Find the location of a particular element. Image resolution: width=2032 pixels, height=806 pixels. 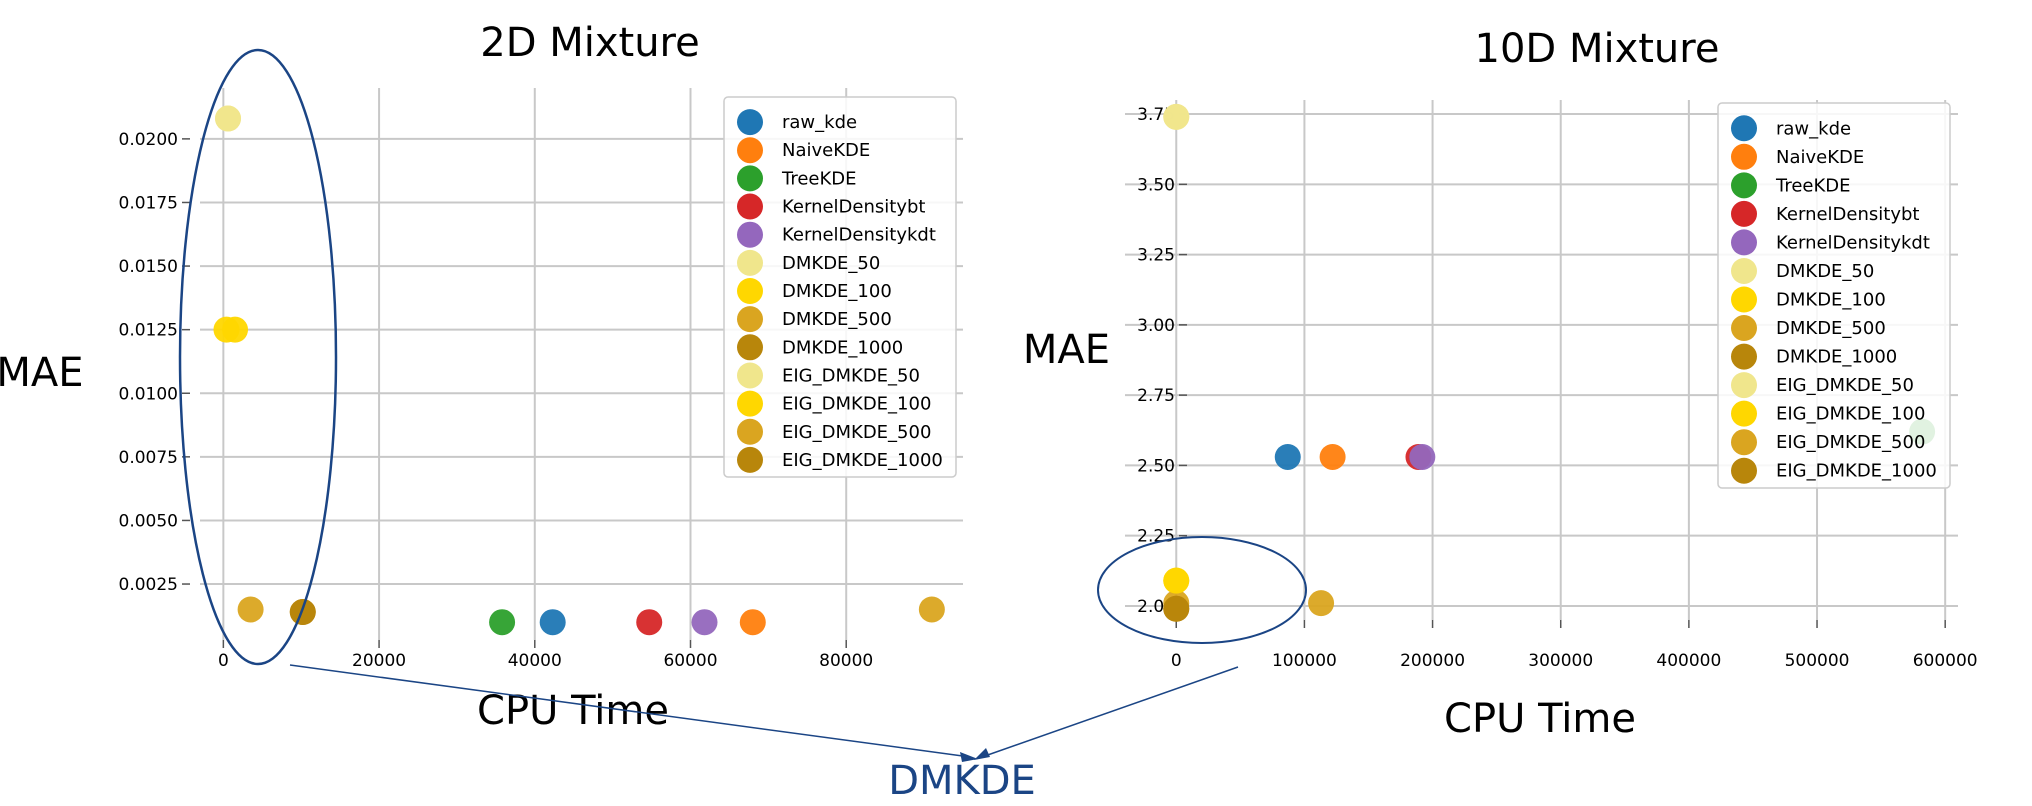

y-tick-label: 0.0200 is located at coordinates (148, 140).